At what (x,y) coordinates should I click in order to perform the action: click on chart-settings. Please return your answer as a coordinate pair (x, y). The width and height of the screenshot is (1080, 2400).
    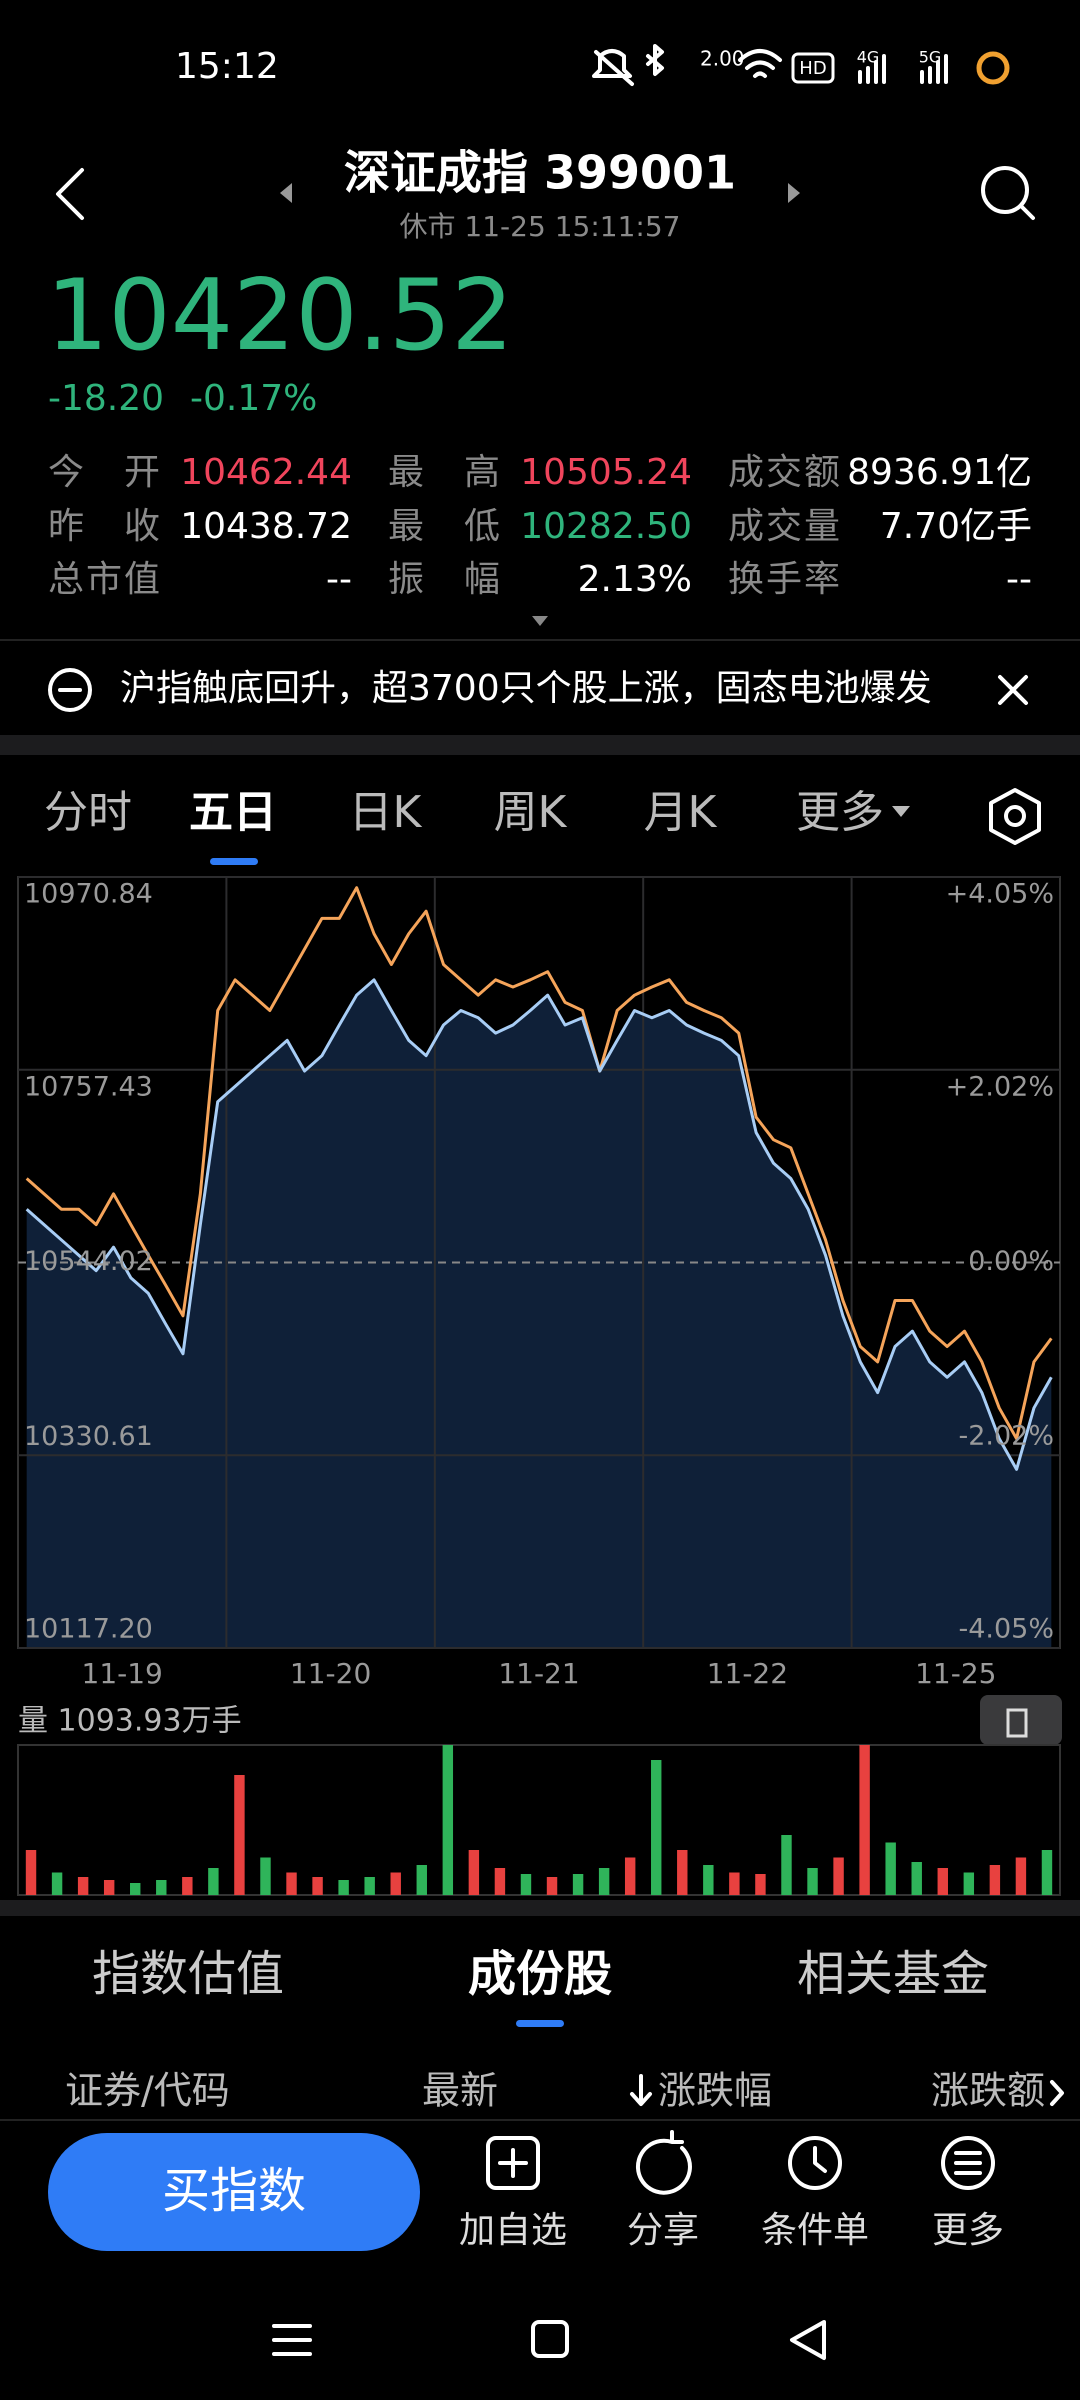
    Looking at the image, I should click on (1015, 816).